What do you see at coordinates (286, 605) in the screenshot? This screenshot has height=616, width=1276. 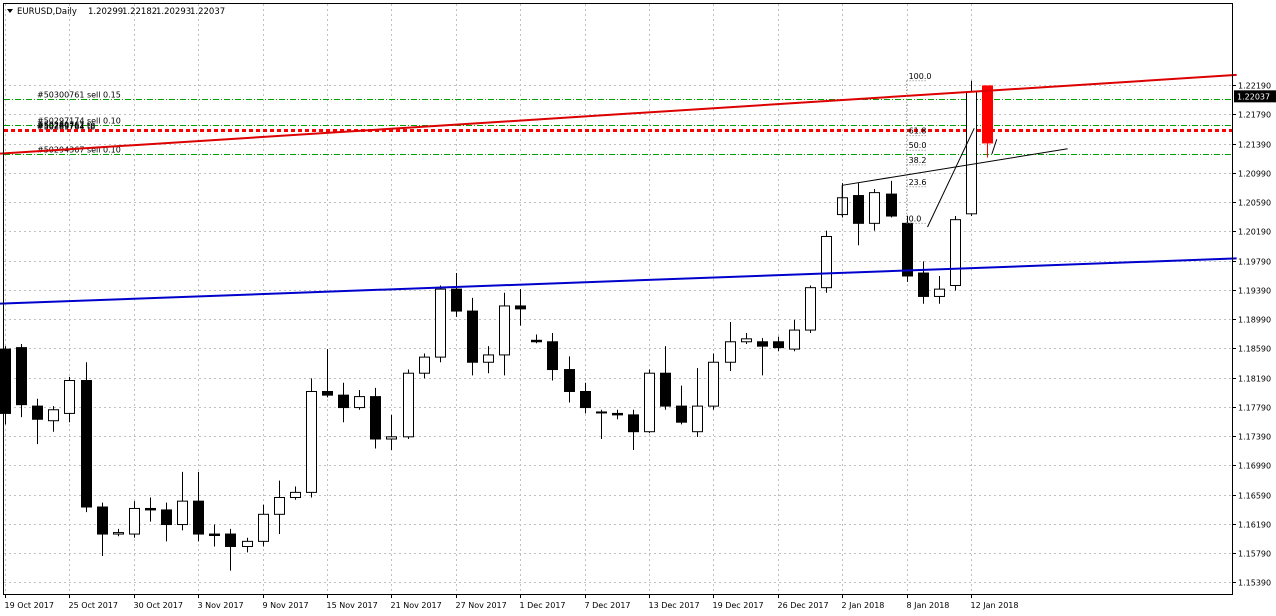 I see `x-tick-label: 9 Nov 2017` at bounding box center [286, 605].